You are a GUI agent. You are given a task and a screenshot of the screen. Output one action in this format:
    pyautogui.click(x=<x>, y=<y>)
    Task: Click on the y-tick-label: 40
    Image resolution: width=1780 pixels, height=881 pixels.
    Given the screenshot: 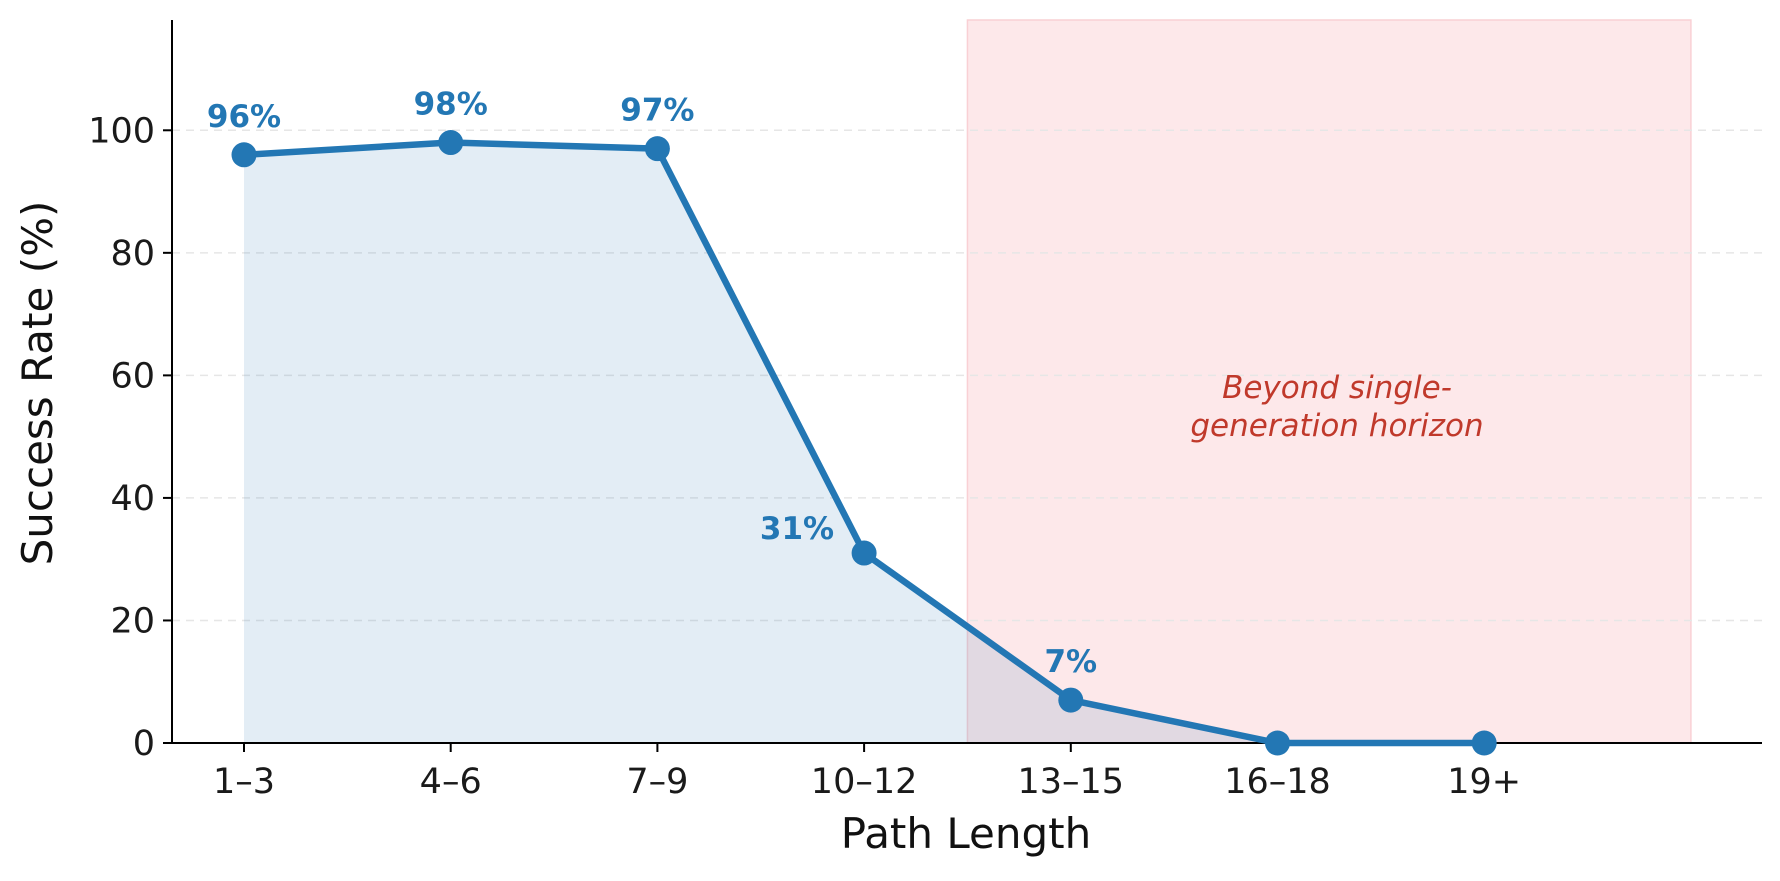 What is the action you would take?
    pyautogui.click(x=132, y=499)
    